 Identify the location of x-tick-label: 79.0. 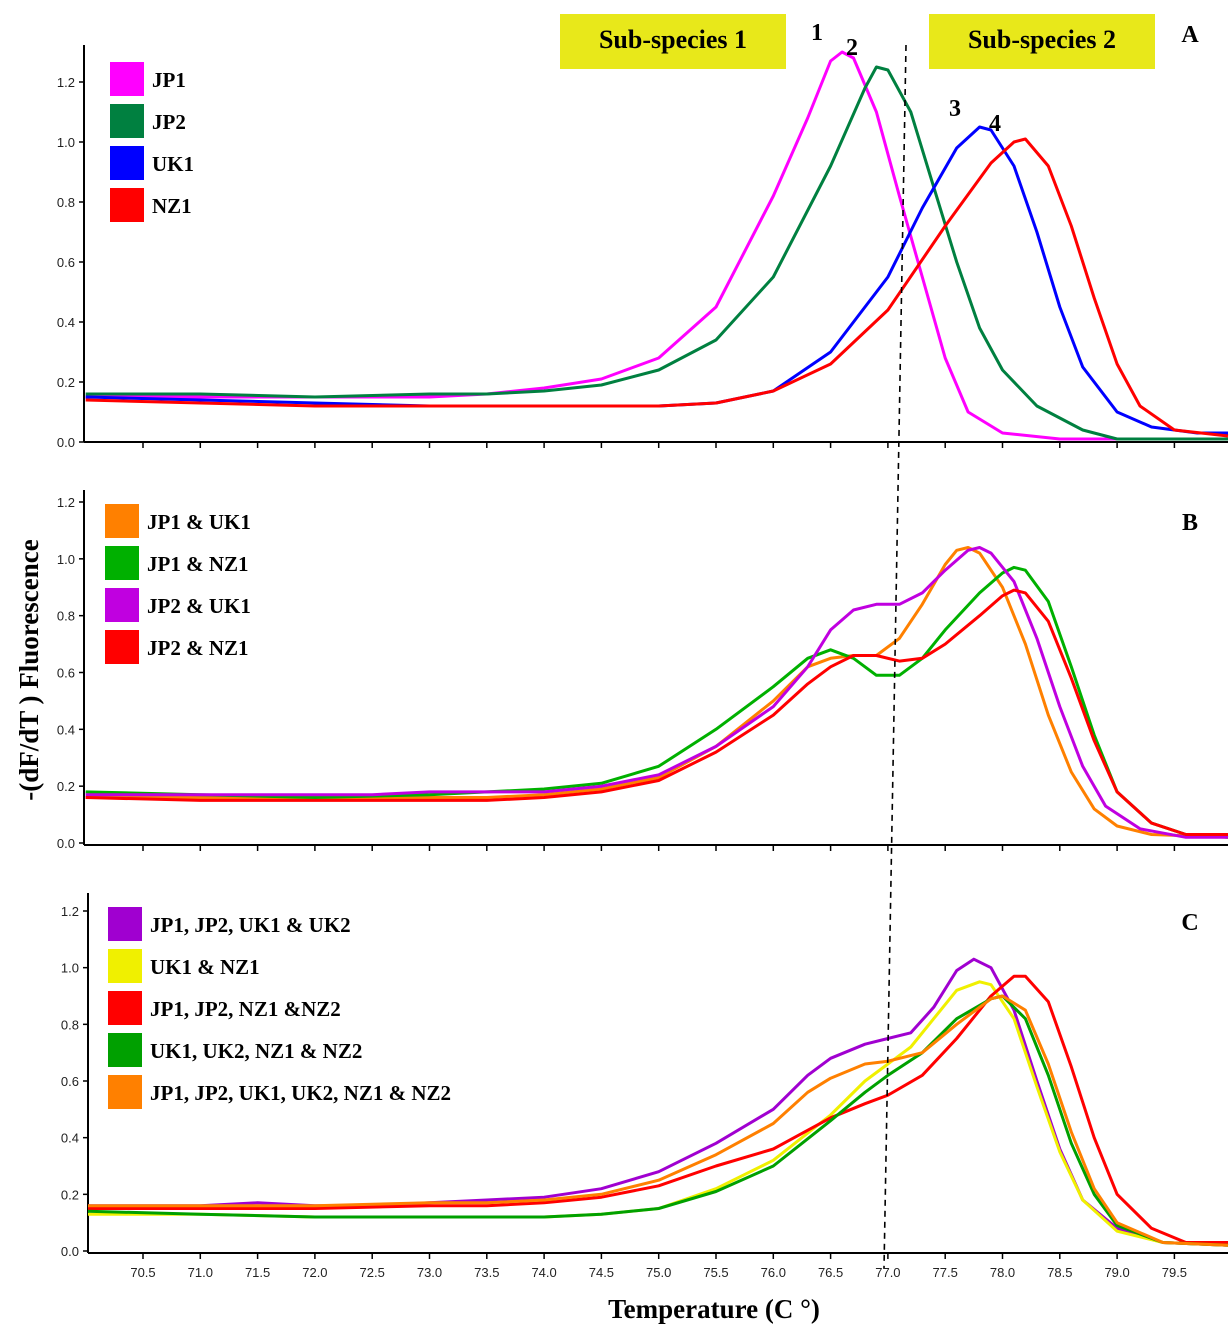
(1116, 1272).